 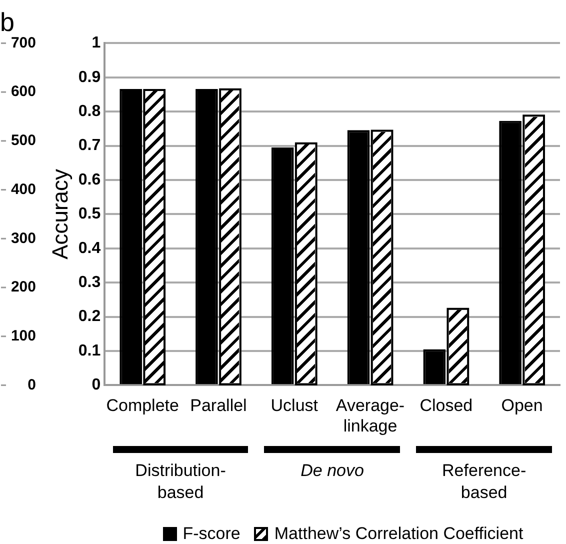 What do you see at coordinates (23, 335) in the screenshot?
I see `y2-tick-label: 100` at bounding box center [23, 335].